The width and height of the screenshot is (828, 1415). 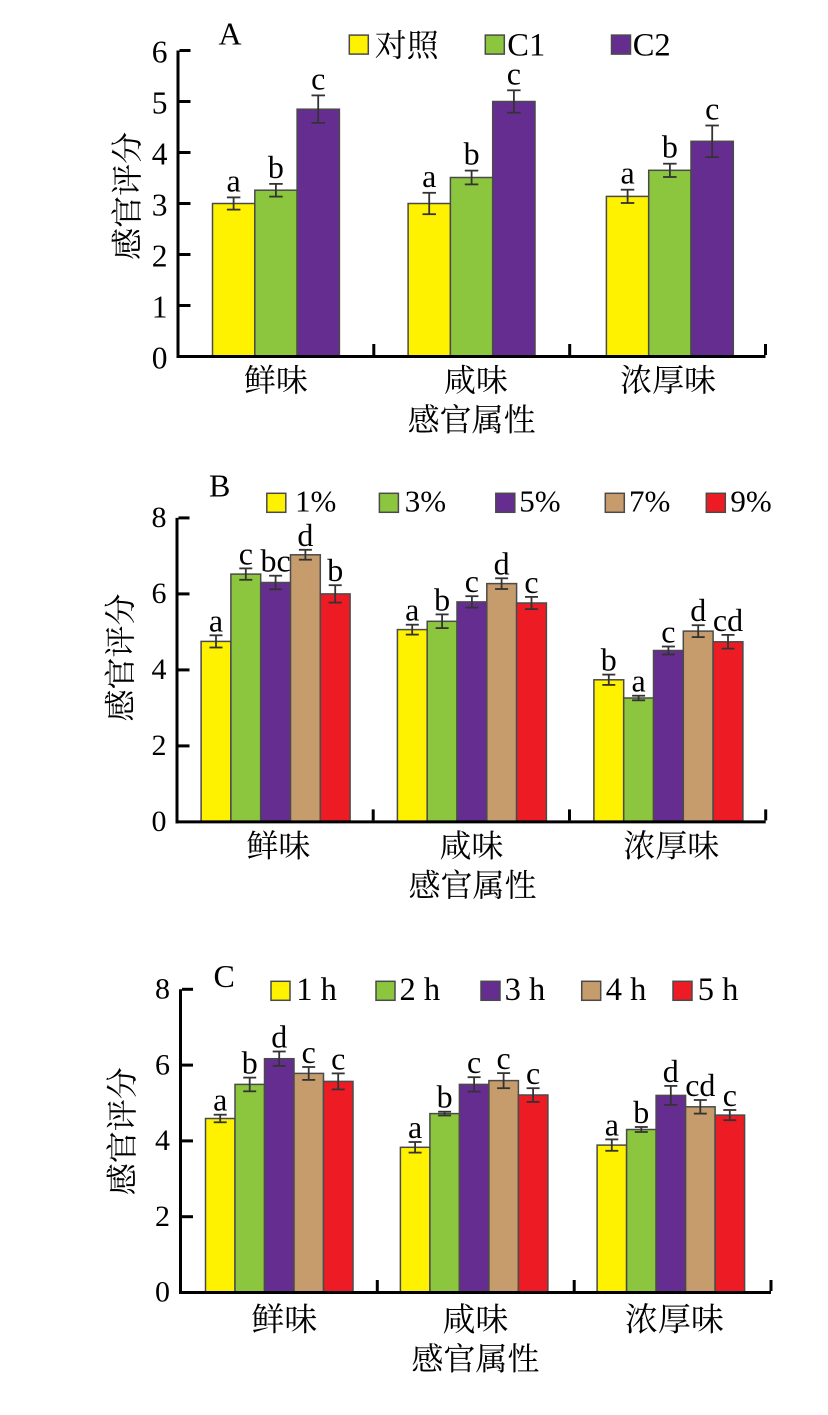 What do you see at coordinates (525, 990) in the screenshot?
I see `svg-text: 3 h` at bounding box center [525, 990].